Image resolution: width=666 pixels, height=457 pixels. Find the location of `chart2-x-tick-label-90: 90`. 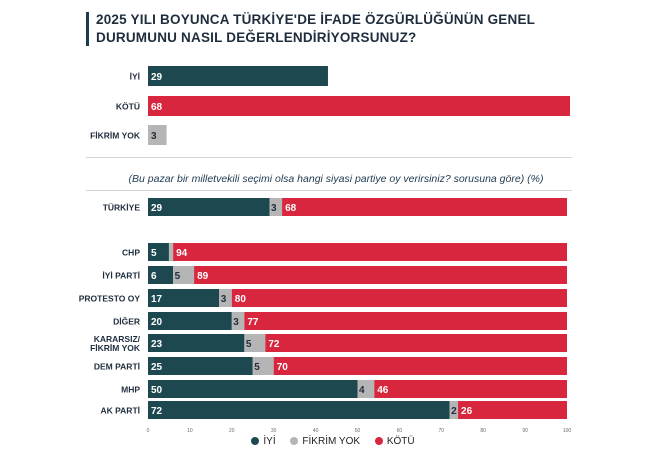

chart2-x-tick-label-90: 90 is located at coordinates (525, 431).